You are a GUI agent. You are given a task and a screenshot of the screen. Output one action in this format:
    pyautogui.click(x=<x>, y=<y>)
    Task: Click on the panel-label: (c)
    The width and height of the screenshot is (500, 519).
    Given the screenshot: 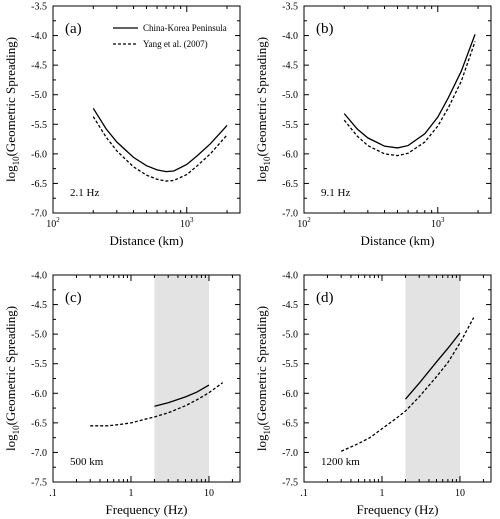 What is the action you would take?
    pyautogui.click(x=73, y=298)
    